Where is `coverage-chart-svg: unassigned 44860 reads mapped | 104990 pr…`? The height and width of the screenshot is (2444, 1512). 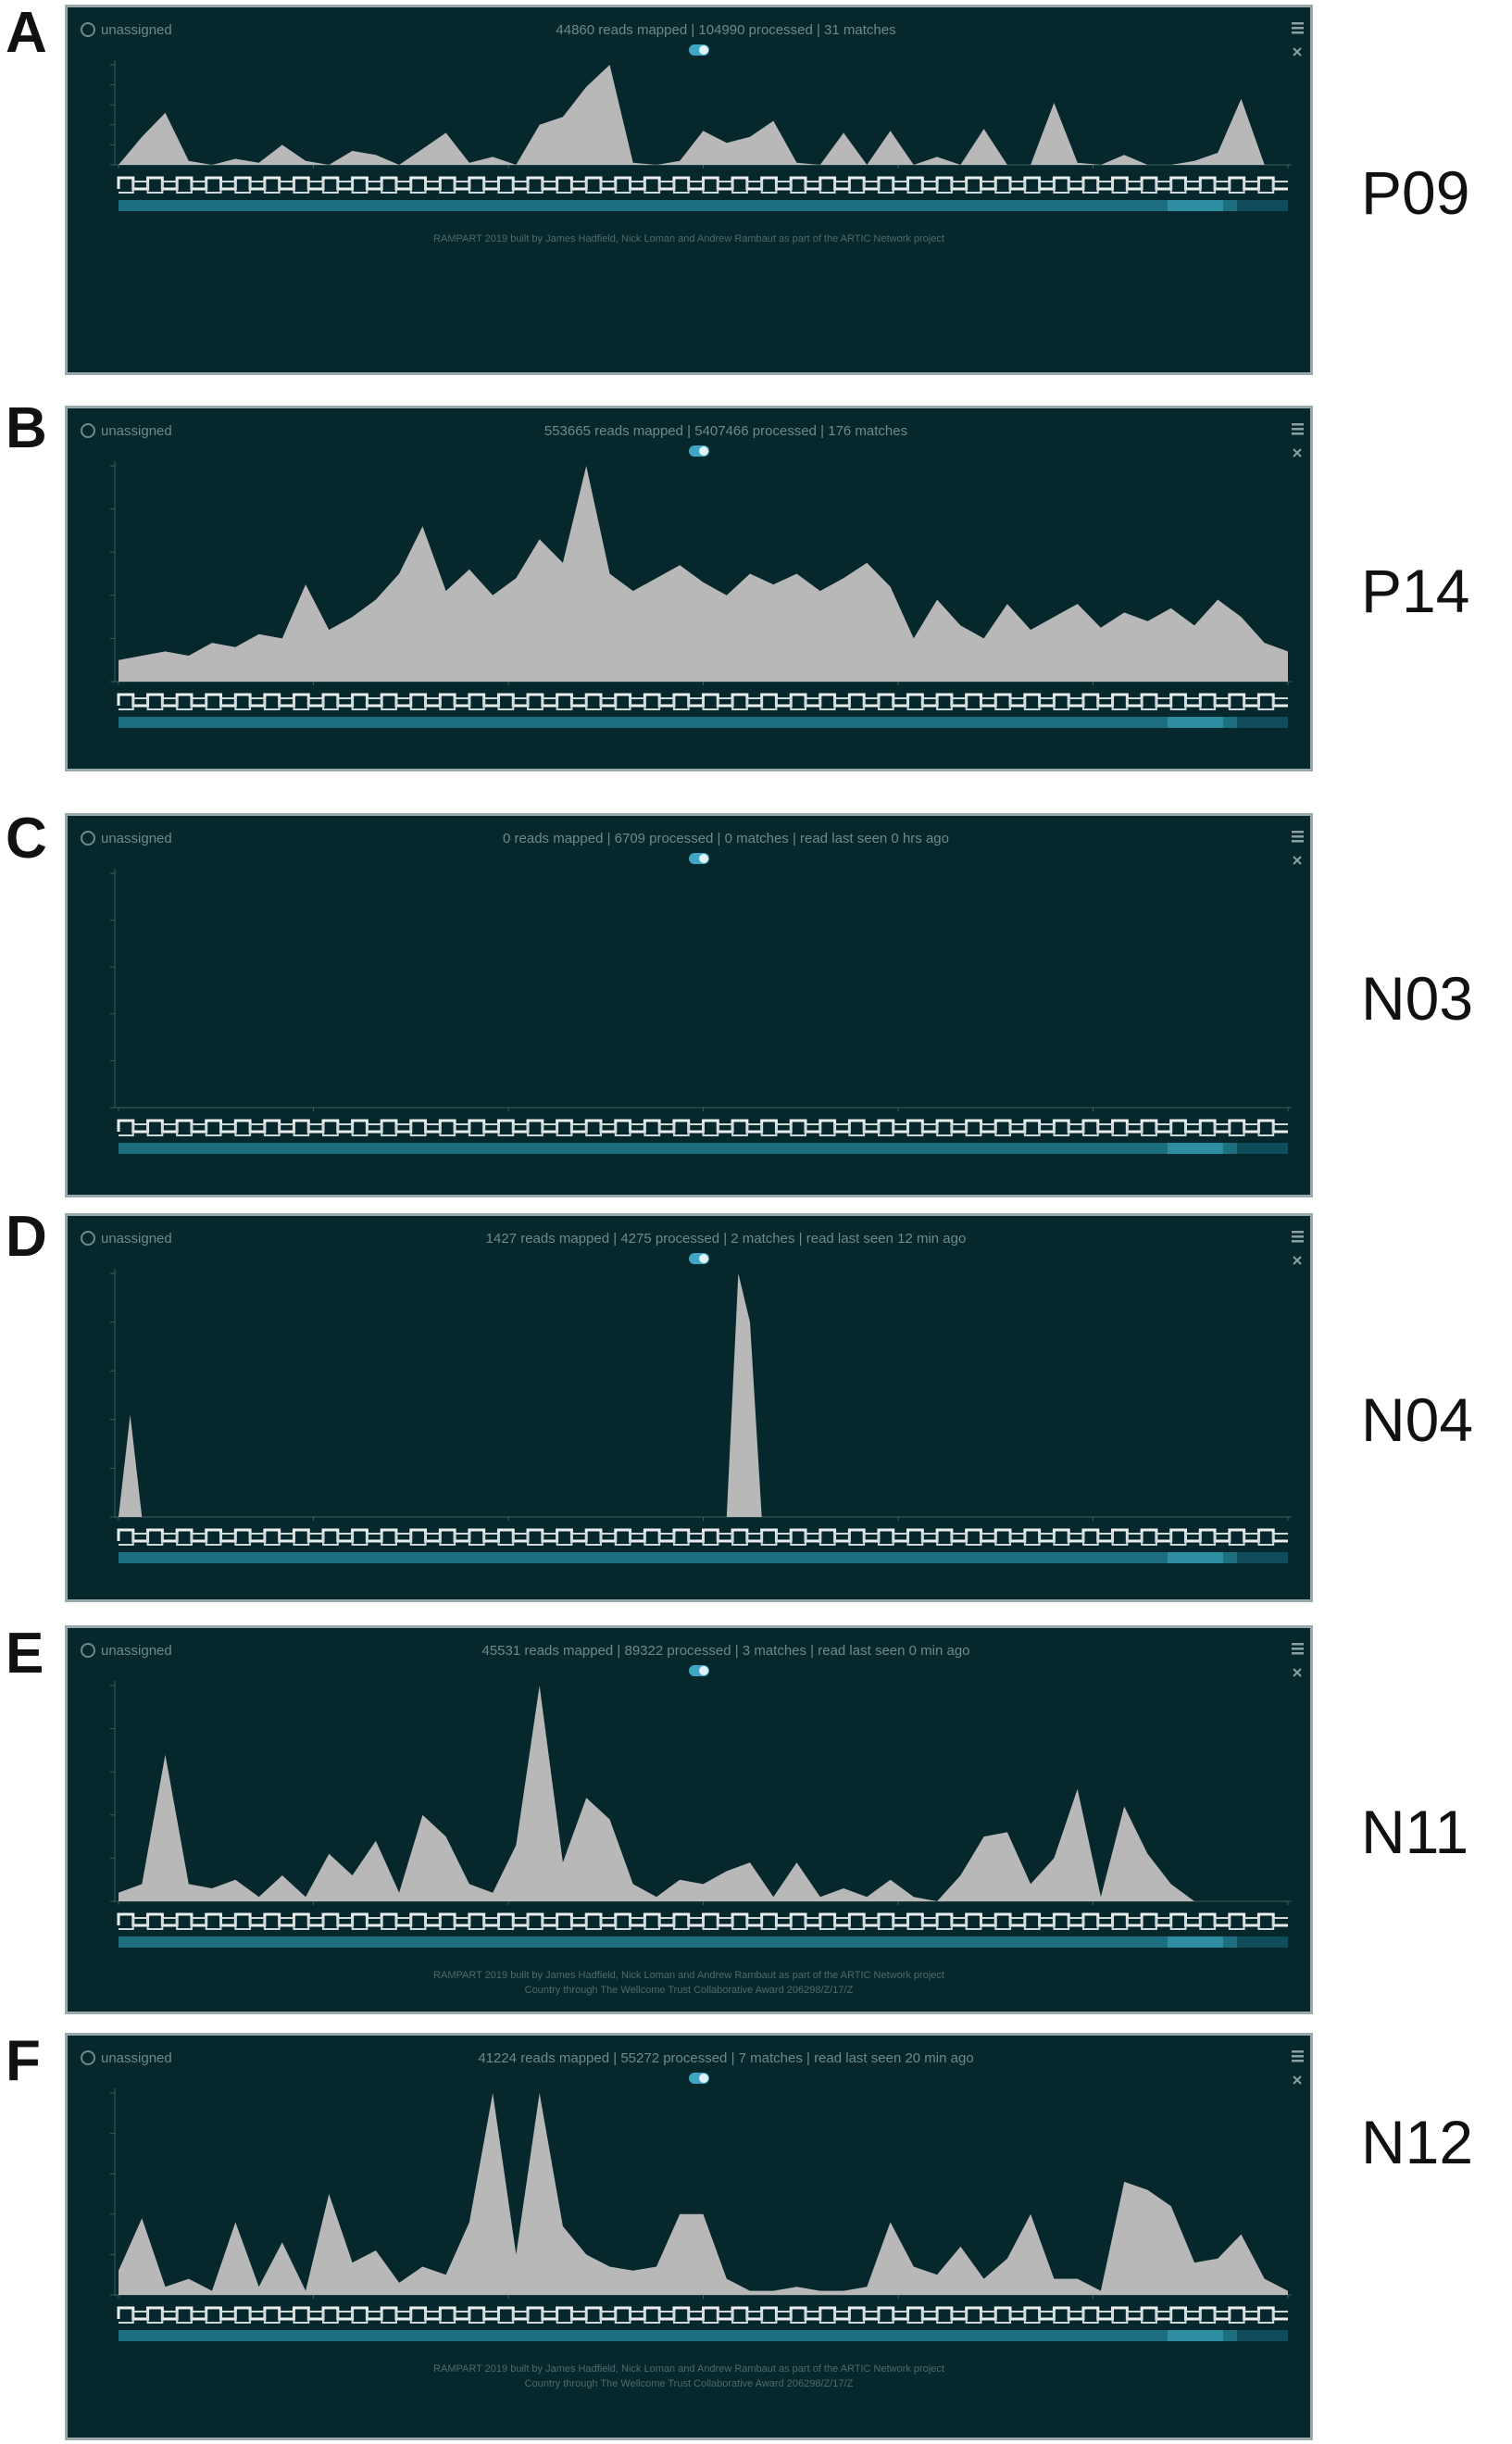 coverage-chart-svg: unassigned 44860 reads mapped | 104990 pr… is located at coordinates (692, 133).